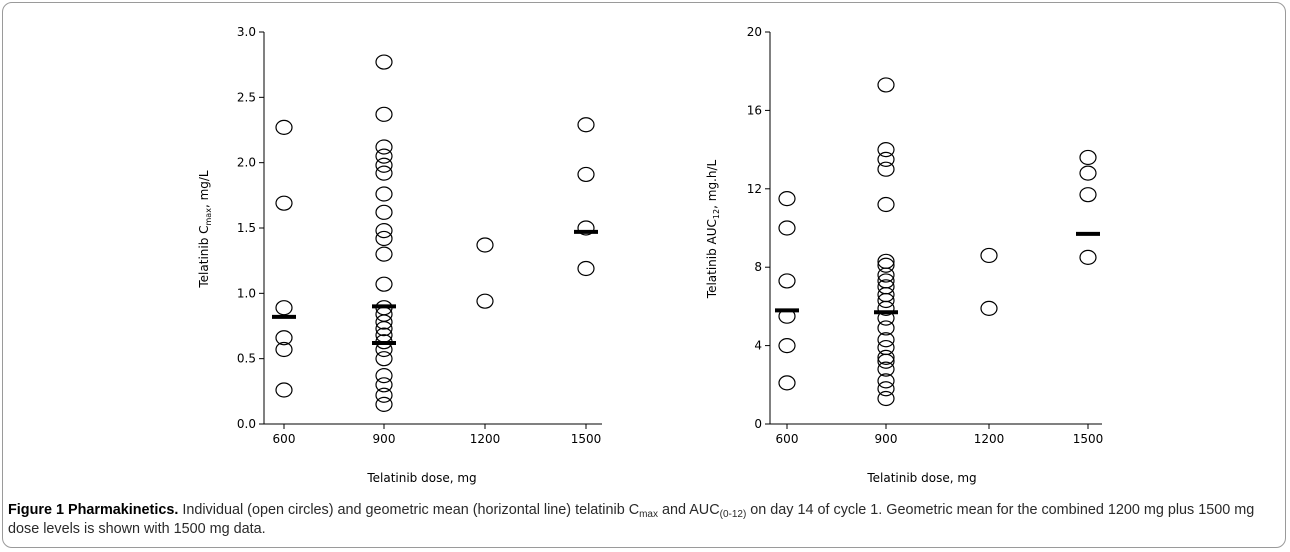 The width and height of the screenshot is (1290, 552). I want to click on auc-x-tick-label: 900, so click(886, 439).